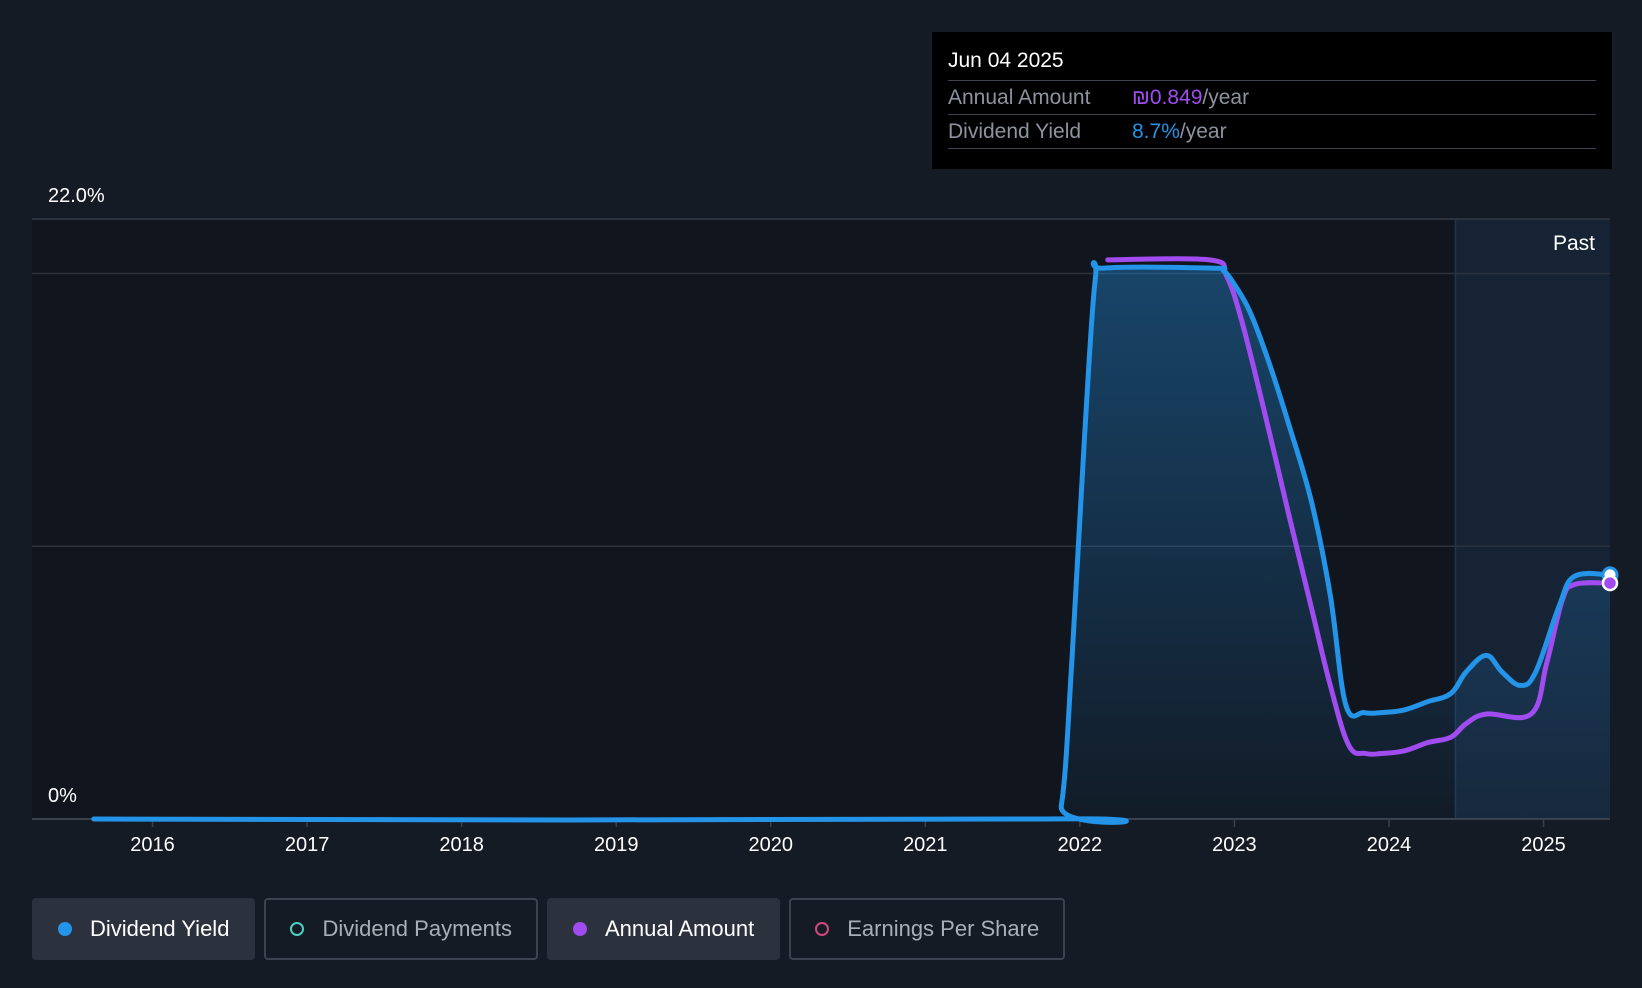  Describe the element at coordinates (943, 928) in the screenshot. I see `legend-earnings-per-share-label: Earnings Per Share` at that location.